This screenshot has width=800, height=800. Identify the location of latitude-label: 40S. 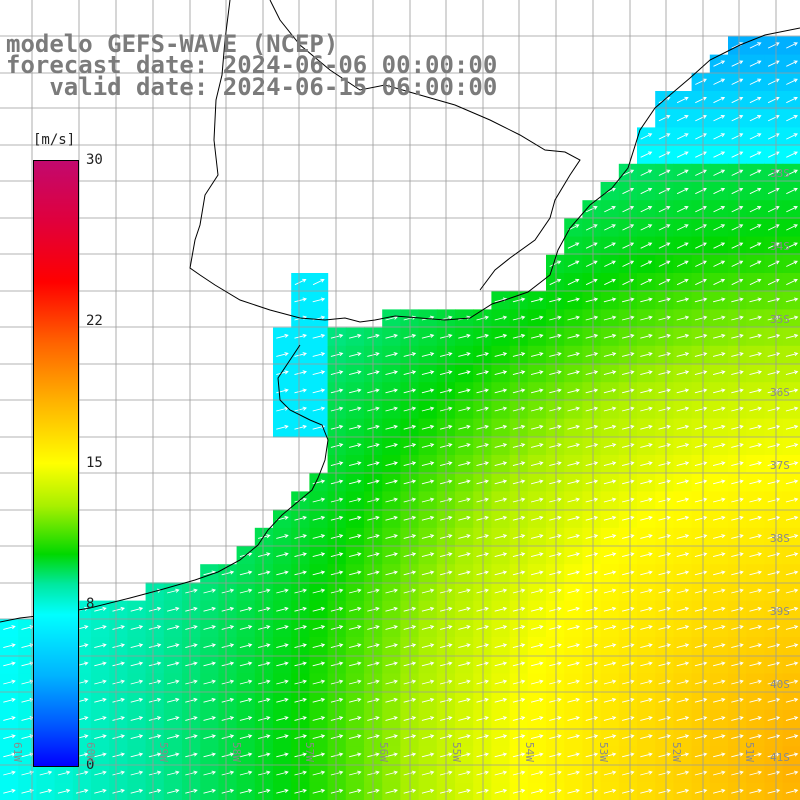
(780, 684).